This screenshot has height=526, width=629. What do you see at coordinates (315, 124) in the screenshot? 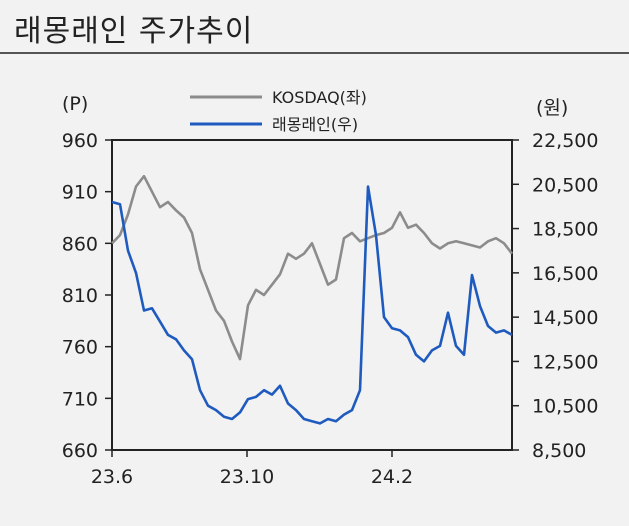
I see `legend-label-raemongraein: 래몽래인(우)` at bounding box center [315, 124].